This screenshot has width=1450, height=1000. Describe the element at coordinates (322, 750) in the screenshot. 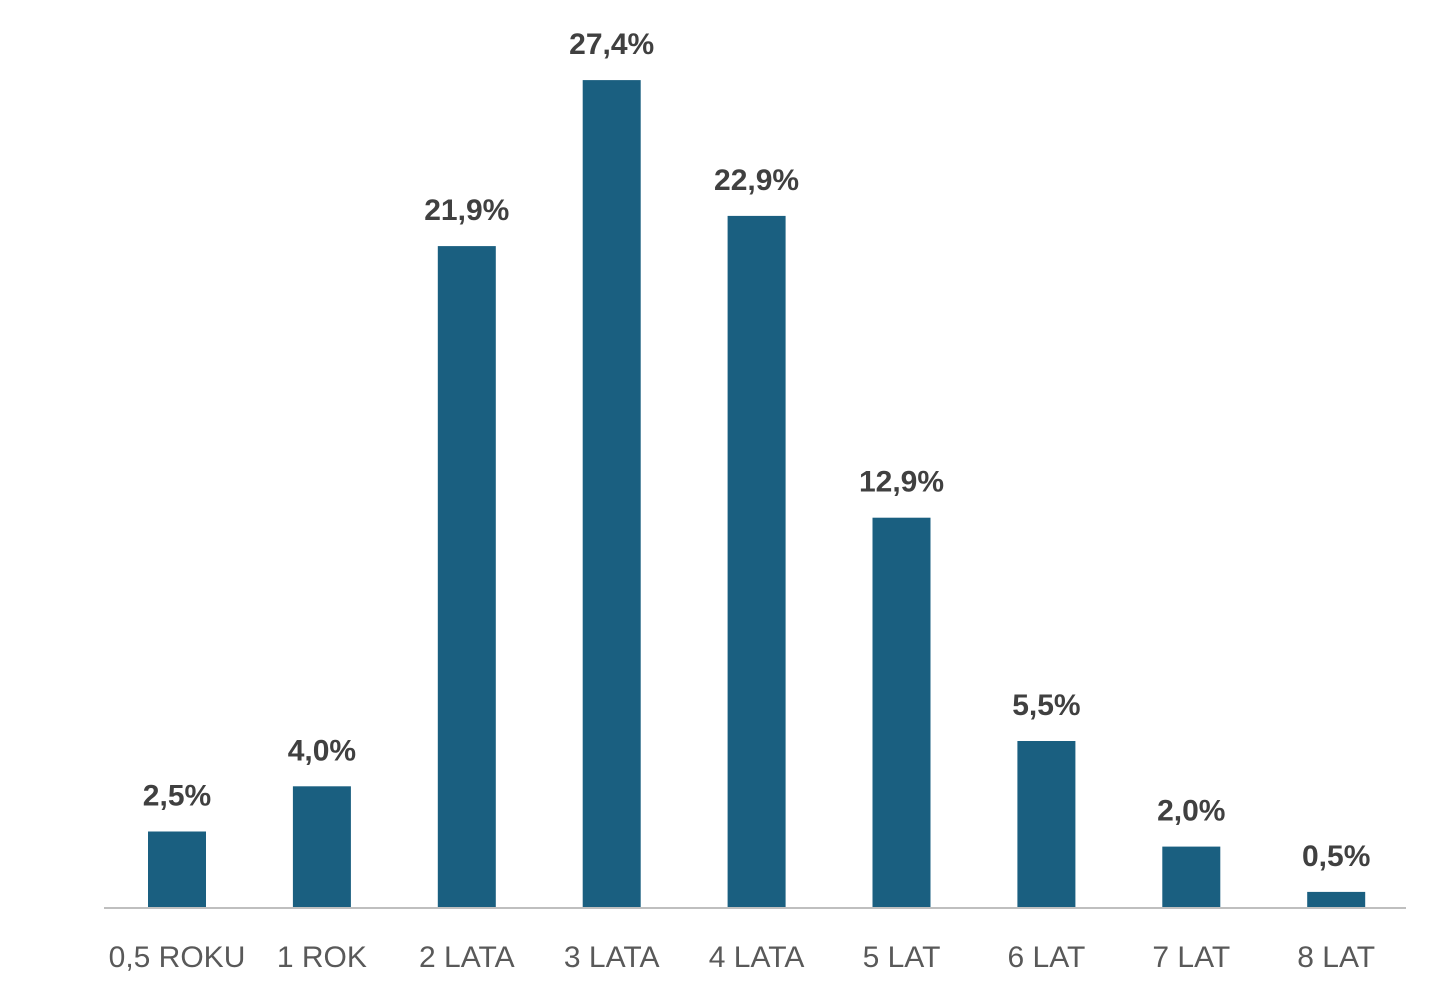

I see `data-label-2: 4,0%` at that location.